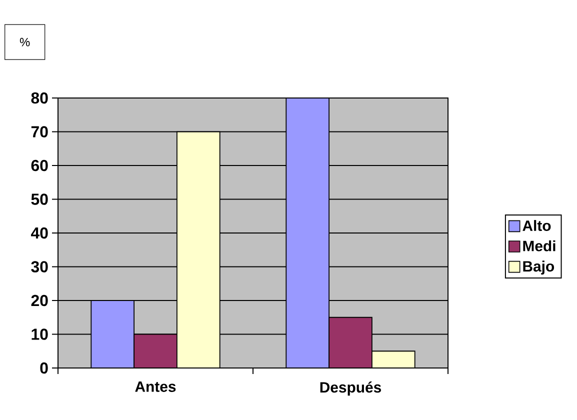 The image size is (577, 420). Describe the element at coordinates (39, 132) in the screenshot. I see `y-tick-label: 70` at that location.